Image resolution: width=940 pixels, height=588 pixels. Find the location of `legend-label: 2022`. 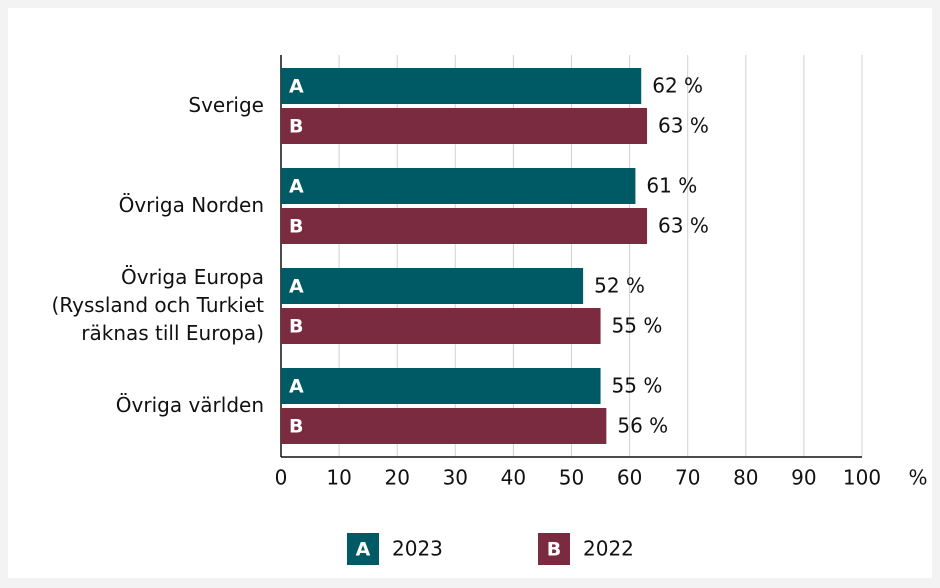

legend-label: 2022 is located at coordinates (608, 549).